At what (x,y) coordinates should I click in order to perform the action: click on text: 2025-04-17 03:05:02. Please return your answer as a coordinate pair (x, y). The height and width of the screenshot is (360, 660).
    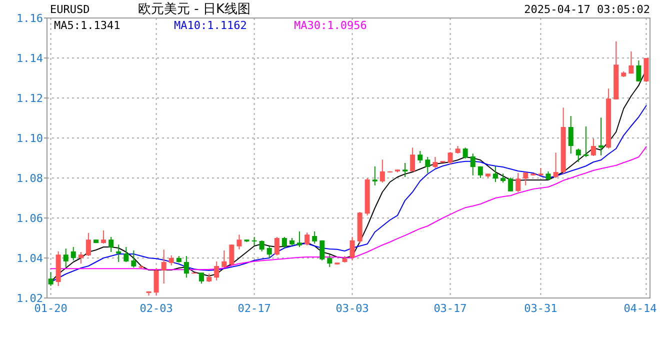
    Looking at the image, I should click on (587, 9).